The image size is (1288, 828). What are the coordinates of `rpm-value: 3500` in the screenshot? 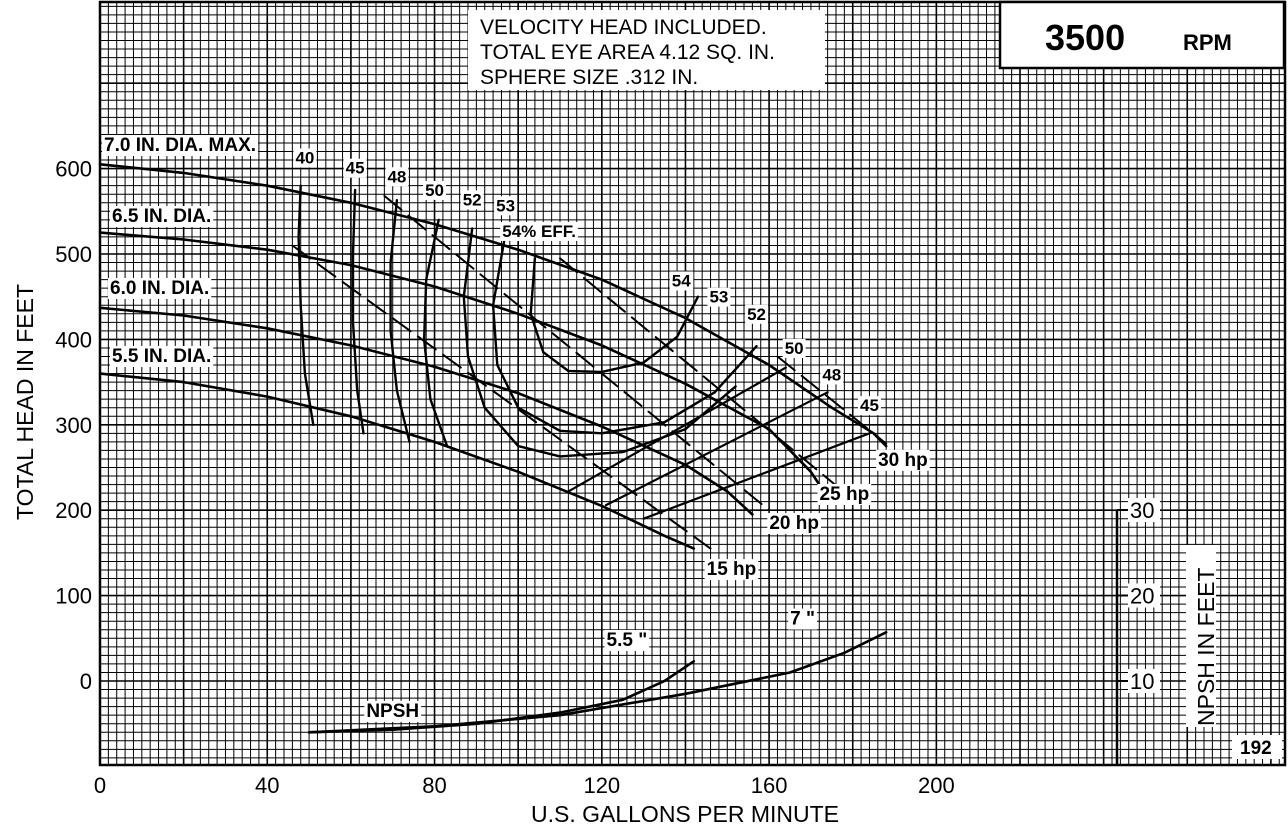 It's located at (1085, 37).